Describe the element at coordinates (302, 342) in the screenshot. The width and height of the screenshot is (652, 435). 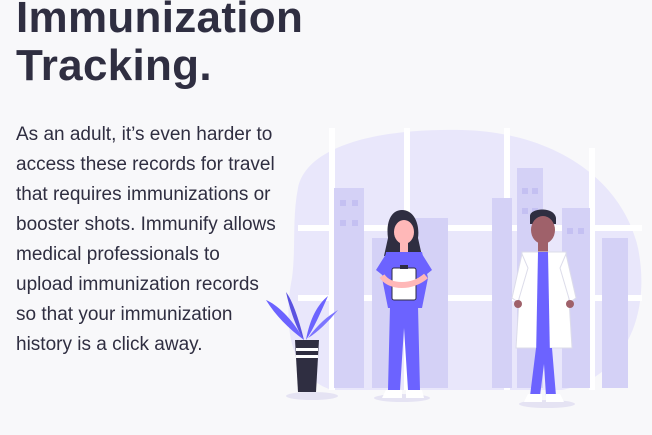
I see `potted-plant` at that location.